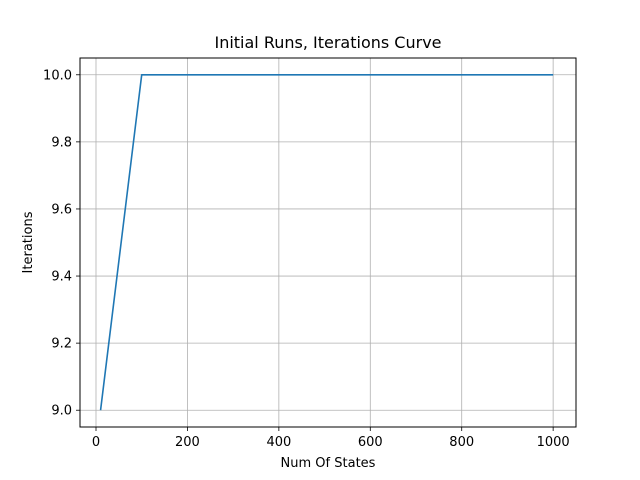 Image resolution: width=640 pixels, height=480 pixels. I want to click on y-tick-label: 9.8, so click(61, 142).